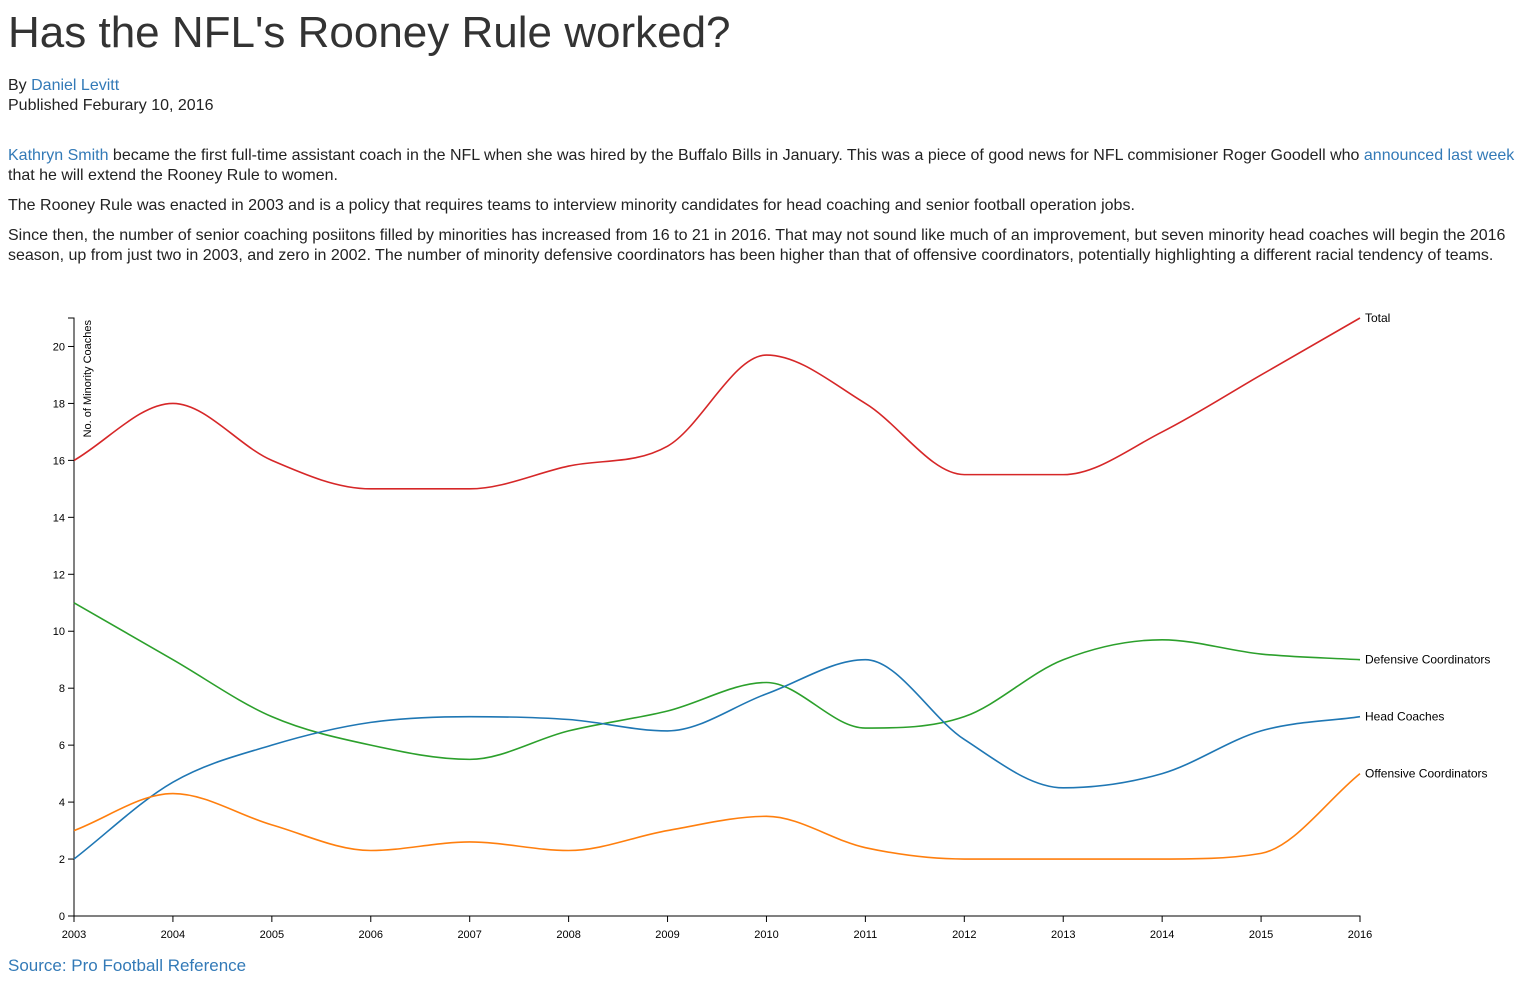  I want to click on x-axis-line, so click(717, 918).